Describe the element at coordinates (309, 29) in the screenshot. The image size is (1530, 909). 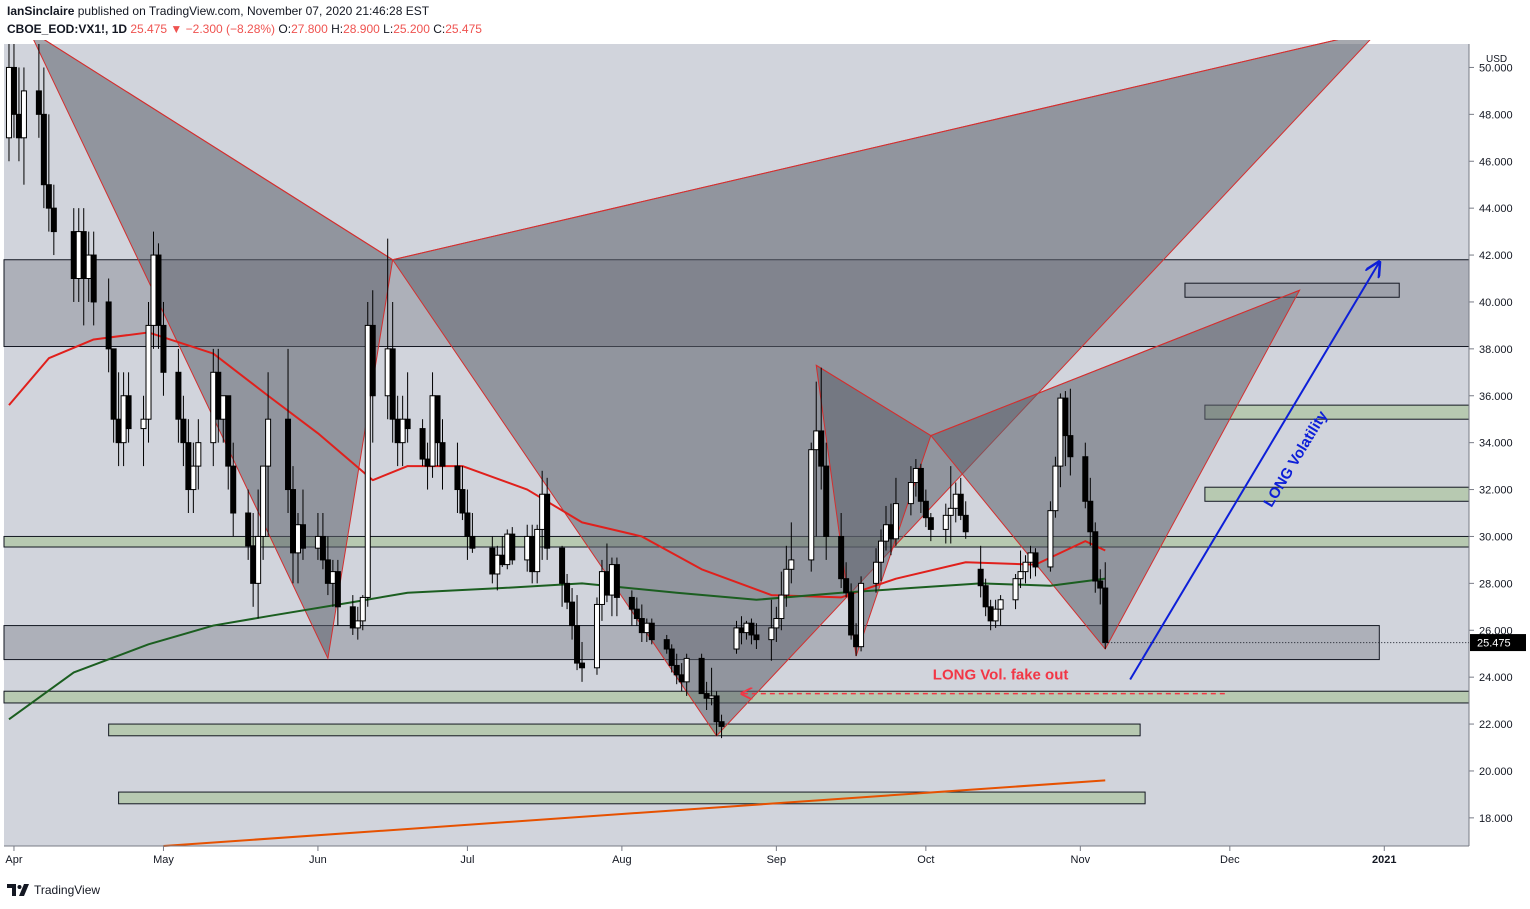
I see `open-value: 27.800` at that location.